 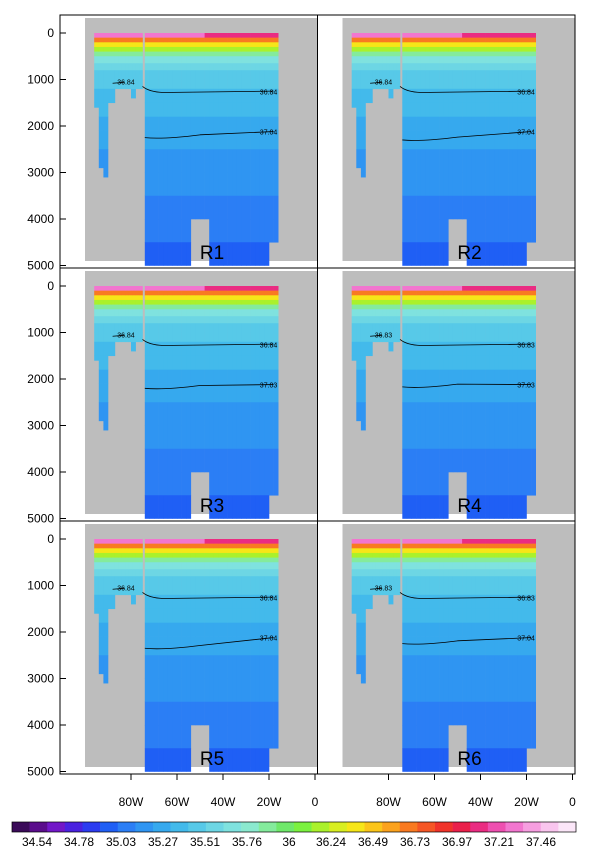 What do you see at coordinates (40, 126) in the screenshot?
I see `y-tick-label: 2000` at bounding box center [40, 126].